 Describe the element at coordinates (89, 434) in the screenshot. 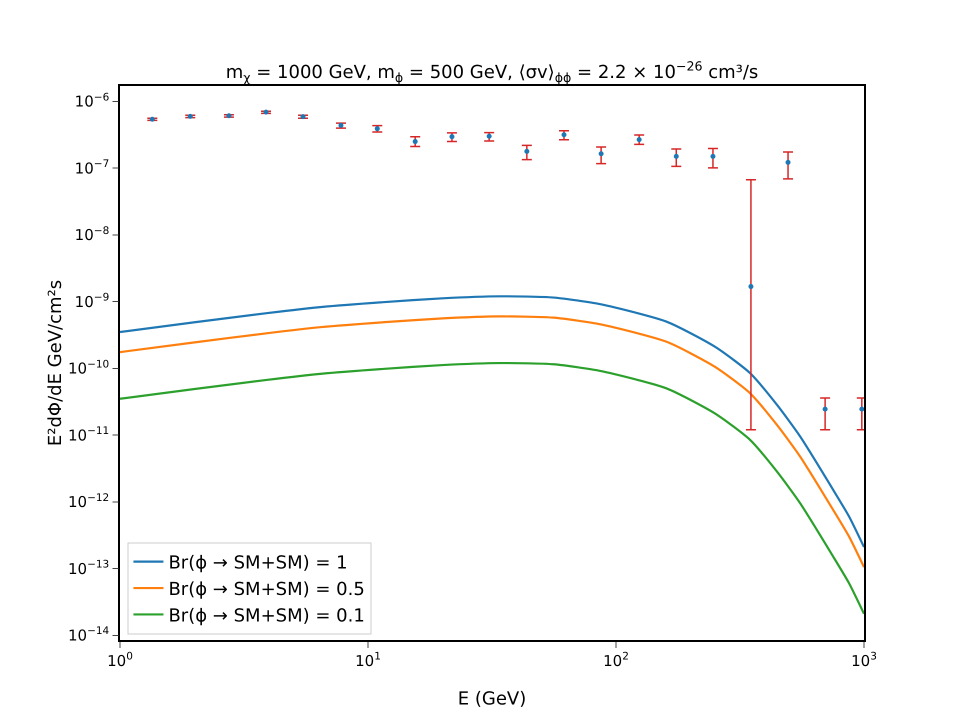

I see `y-tick-label: 10$^{−11}$` at that location.